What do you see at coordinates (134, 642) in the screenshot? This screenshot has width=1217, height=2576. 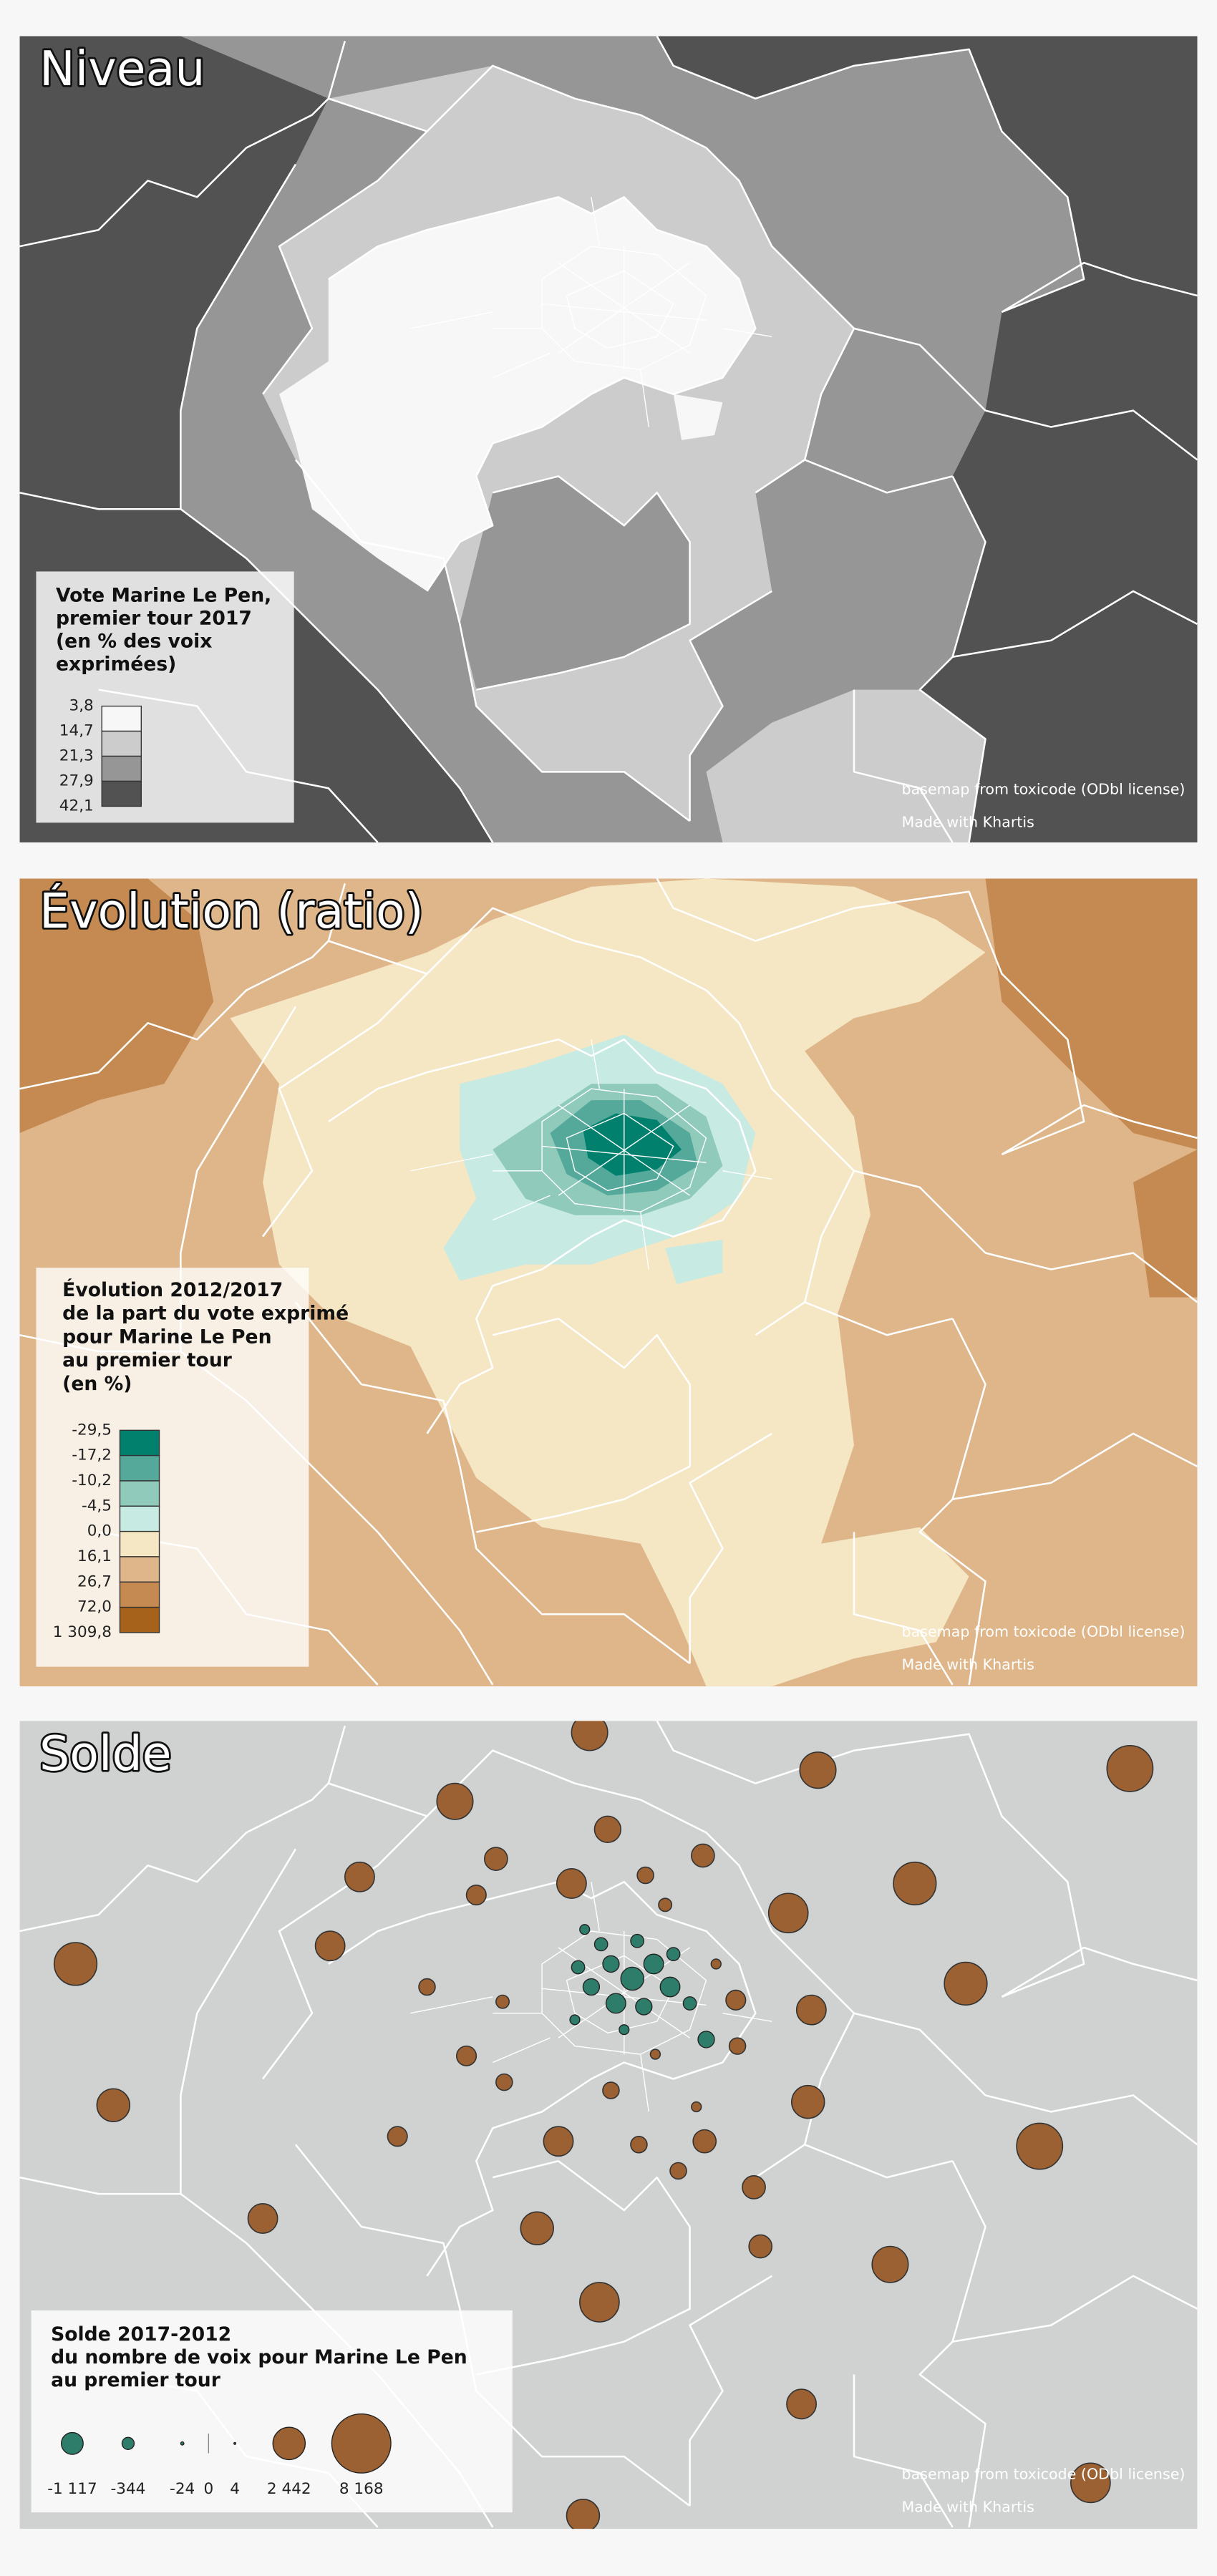 I see `legend-title: (en % des voix` at bounding box center [134, 642].